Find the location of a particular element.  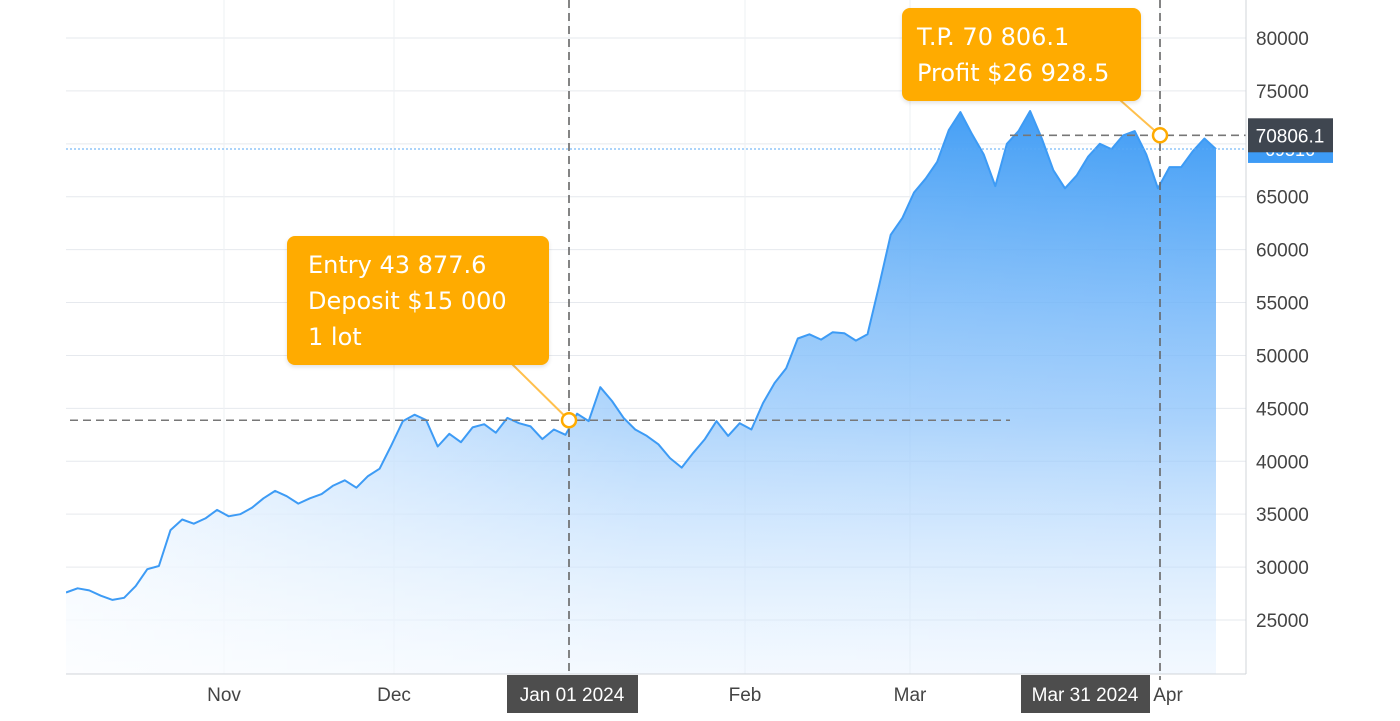

entry-date-badge-text: Jan 01 2024 is located at coordinates (572, 695).